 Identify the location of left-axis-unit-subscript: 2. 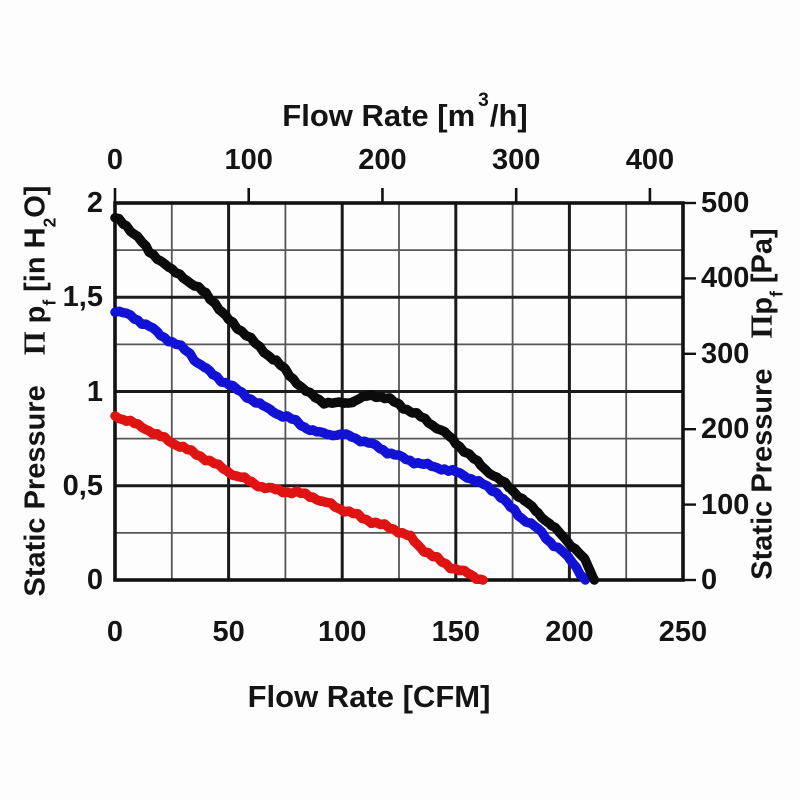
(49, 222).